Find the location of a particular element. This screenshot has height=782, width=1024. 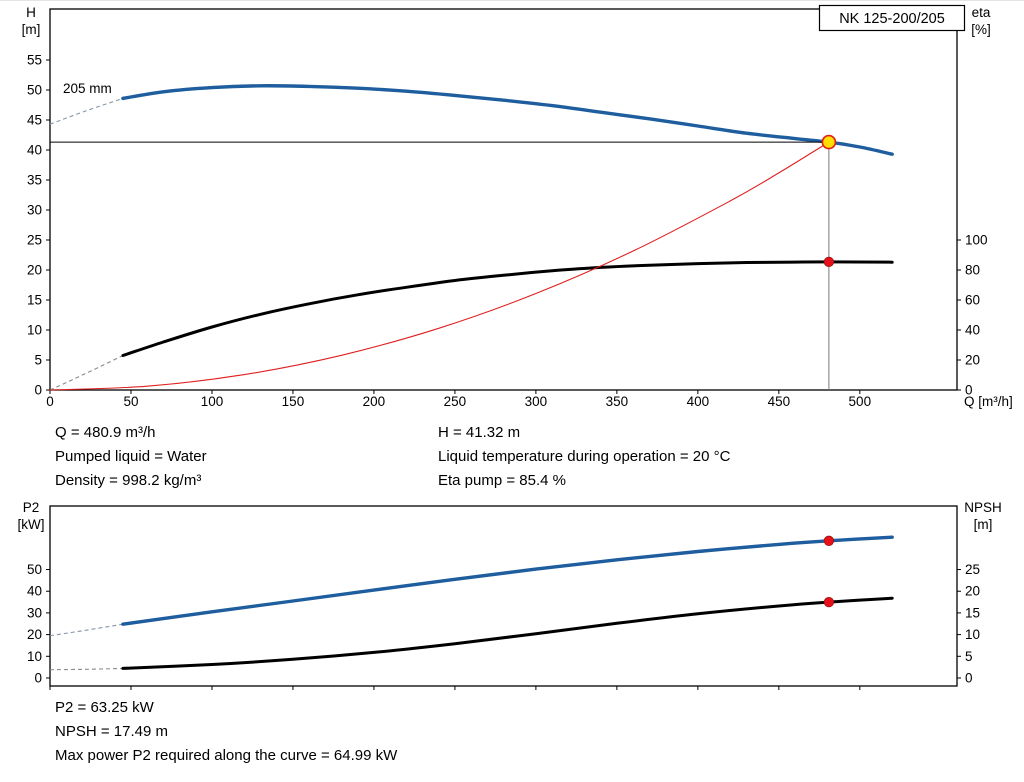

eta-duty-marker is located at coordinates (829, 262).